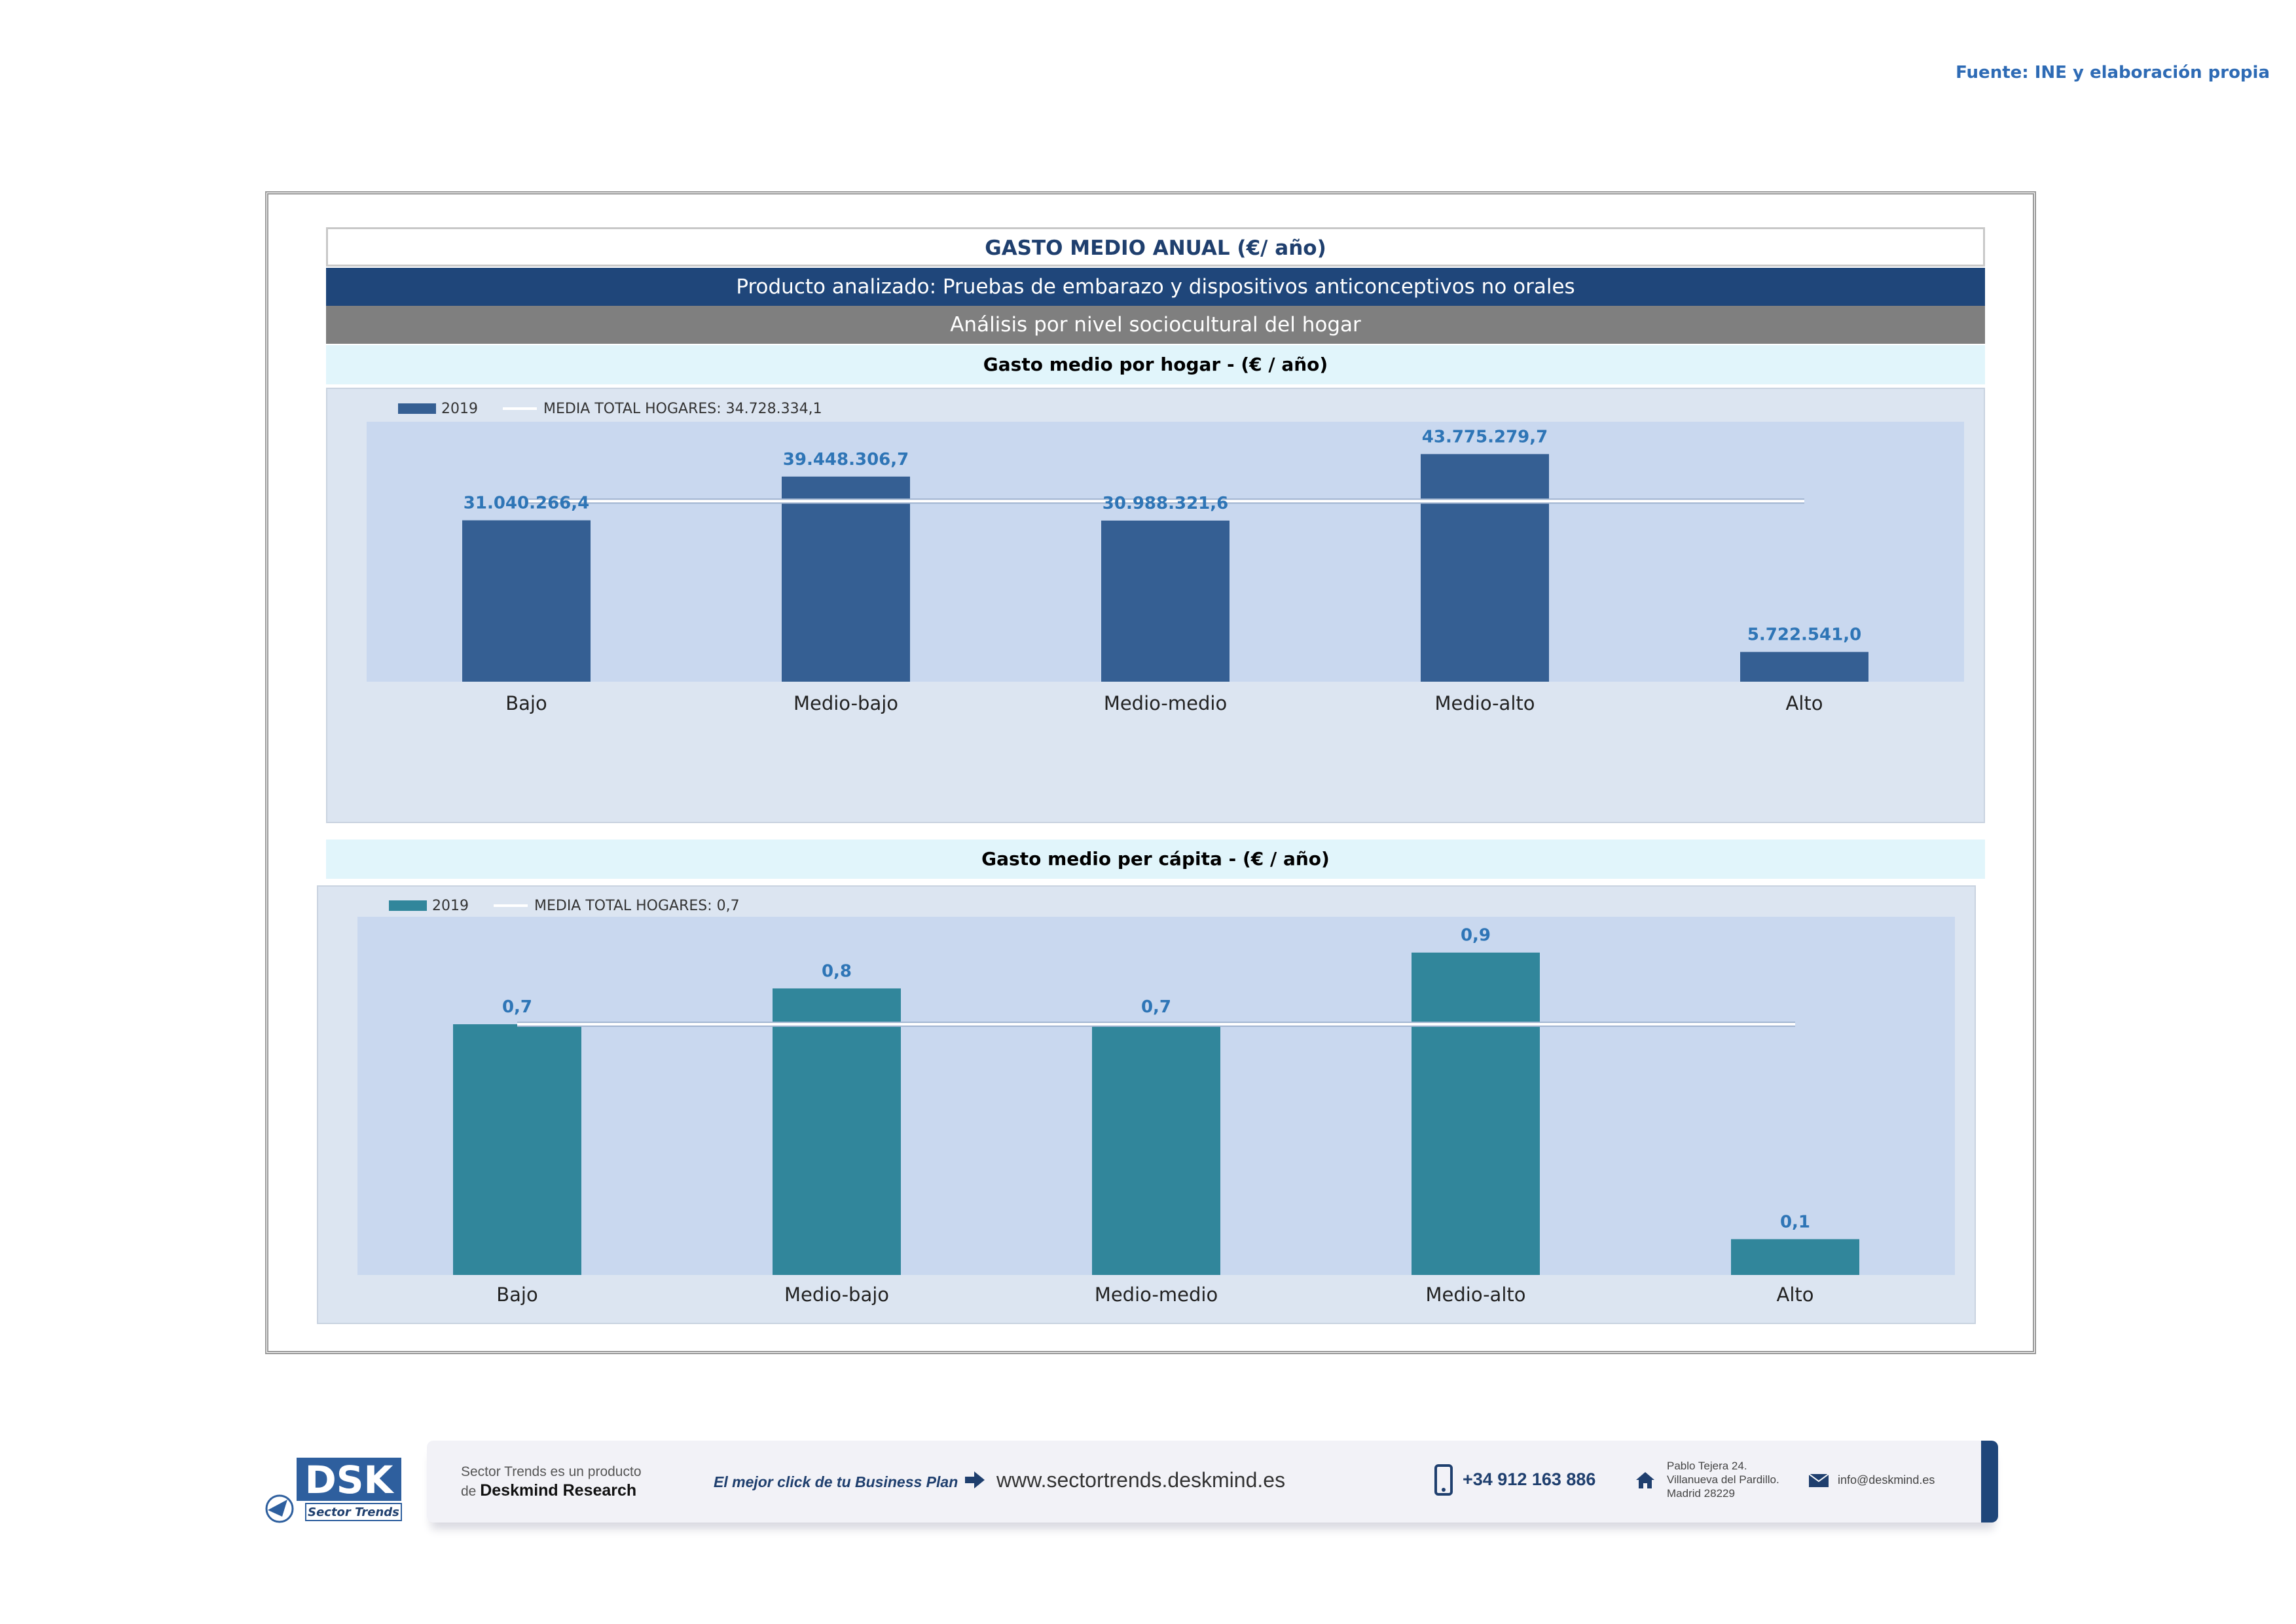 This screenshot has width=2296, height=1624. What do you see at coordinates (517, 1007) in the screenshot?
I see `data-label-bajo: 0,7` at bounding box center [517, 1007].